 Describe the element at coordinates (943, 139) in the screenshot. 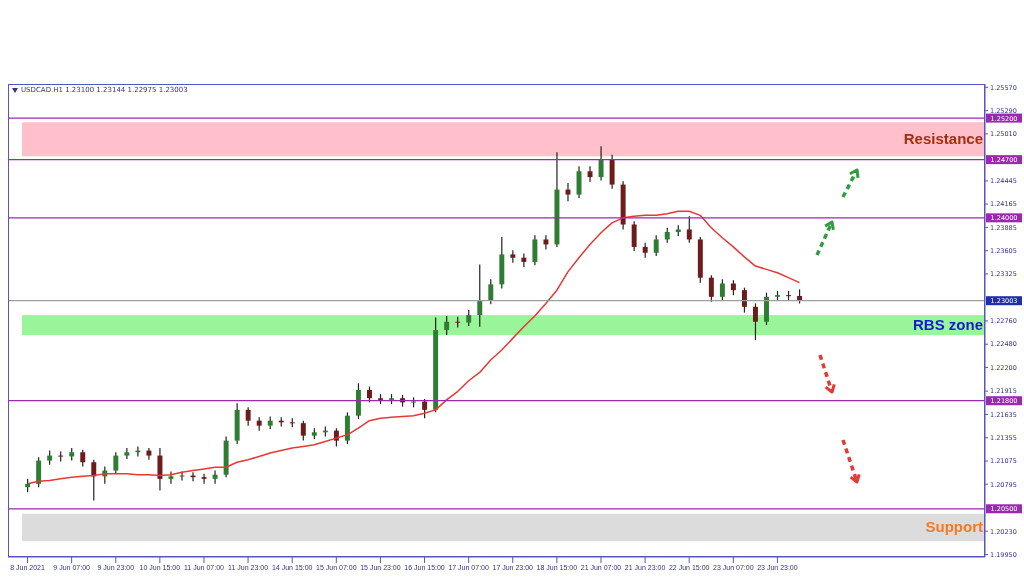

I see `band-label: Resistance` at that location.